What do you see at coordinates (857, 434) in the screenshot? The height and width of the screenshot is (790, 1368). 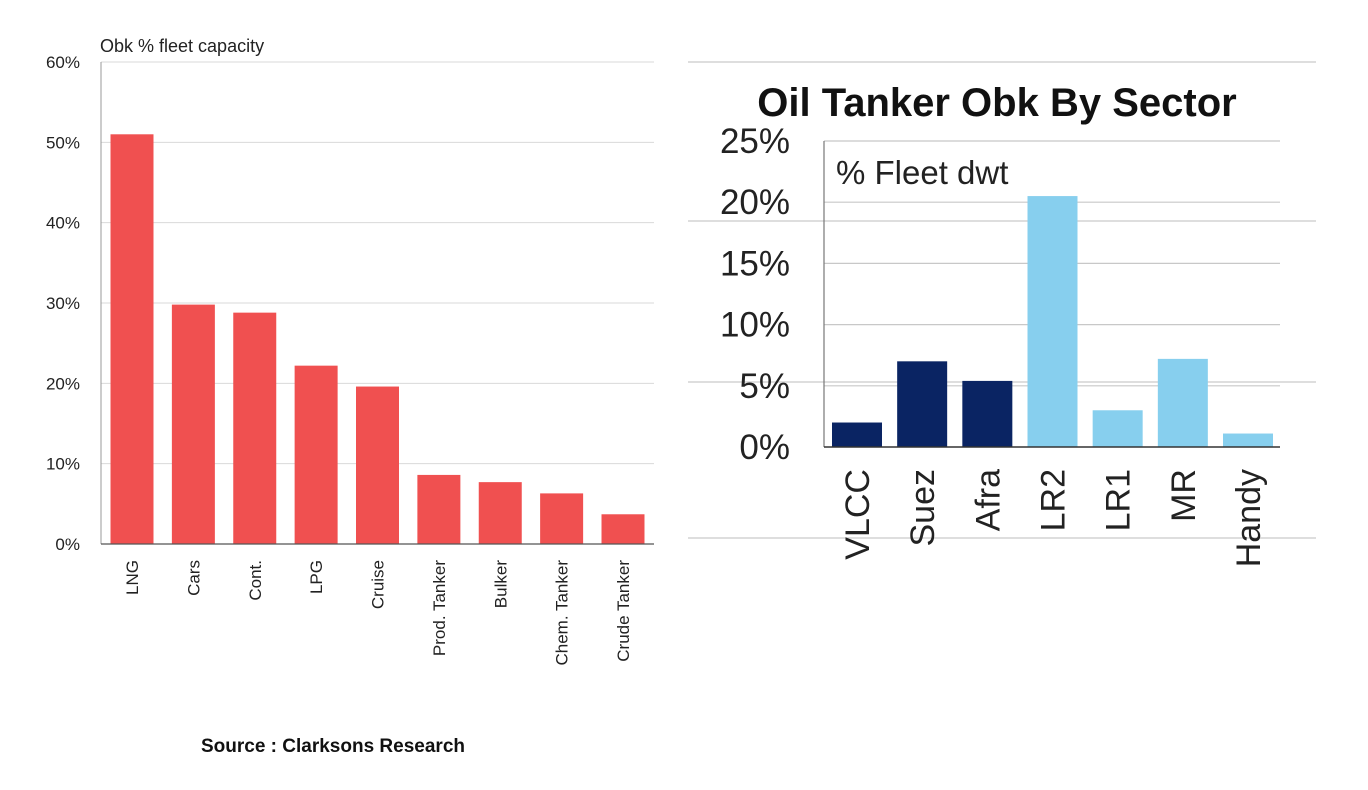 I see `right-bar-vlcc` at bounding box center [857, 434].